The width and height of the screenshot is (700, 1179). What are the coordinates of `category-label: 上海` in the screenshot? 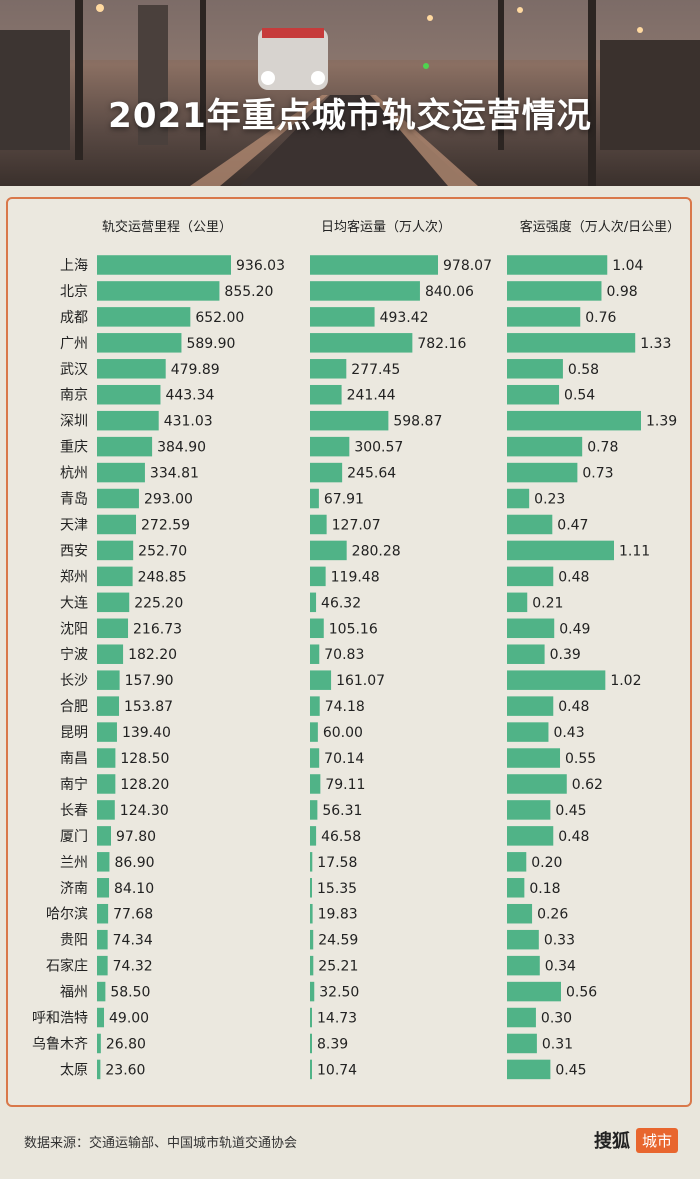 It's located at (74, 266).